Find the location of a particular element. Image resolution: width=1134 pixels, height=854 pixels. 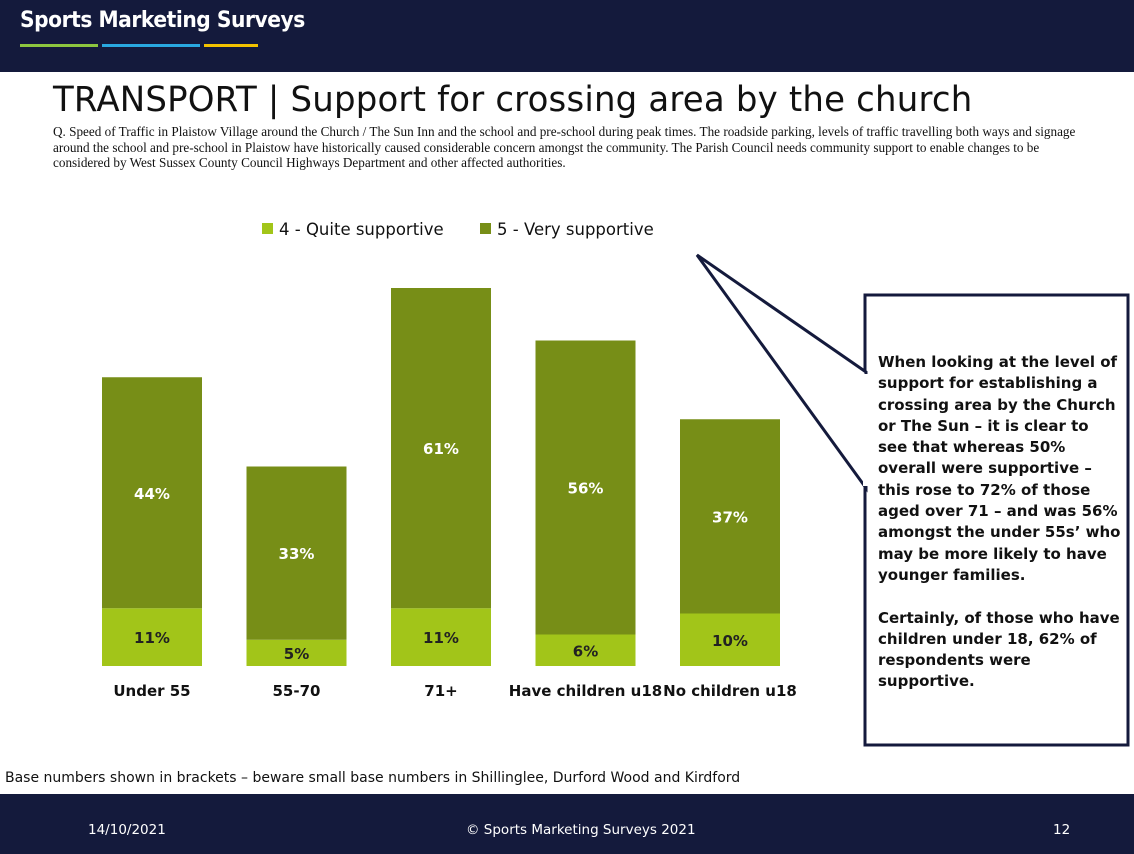

data-label: 33% is located at coordinates (297, 554).